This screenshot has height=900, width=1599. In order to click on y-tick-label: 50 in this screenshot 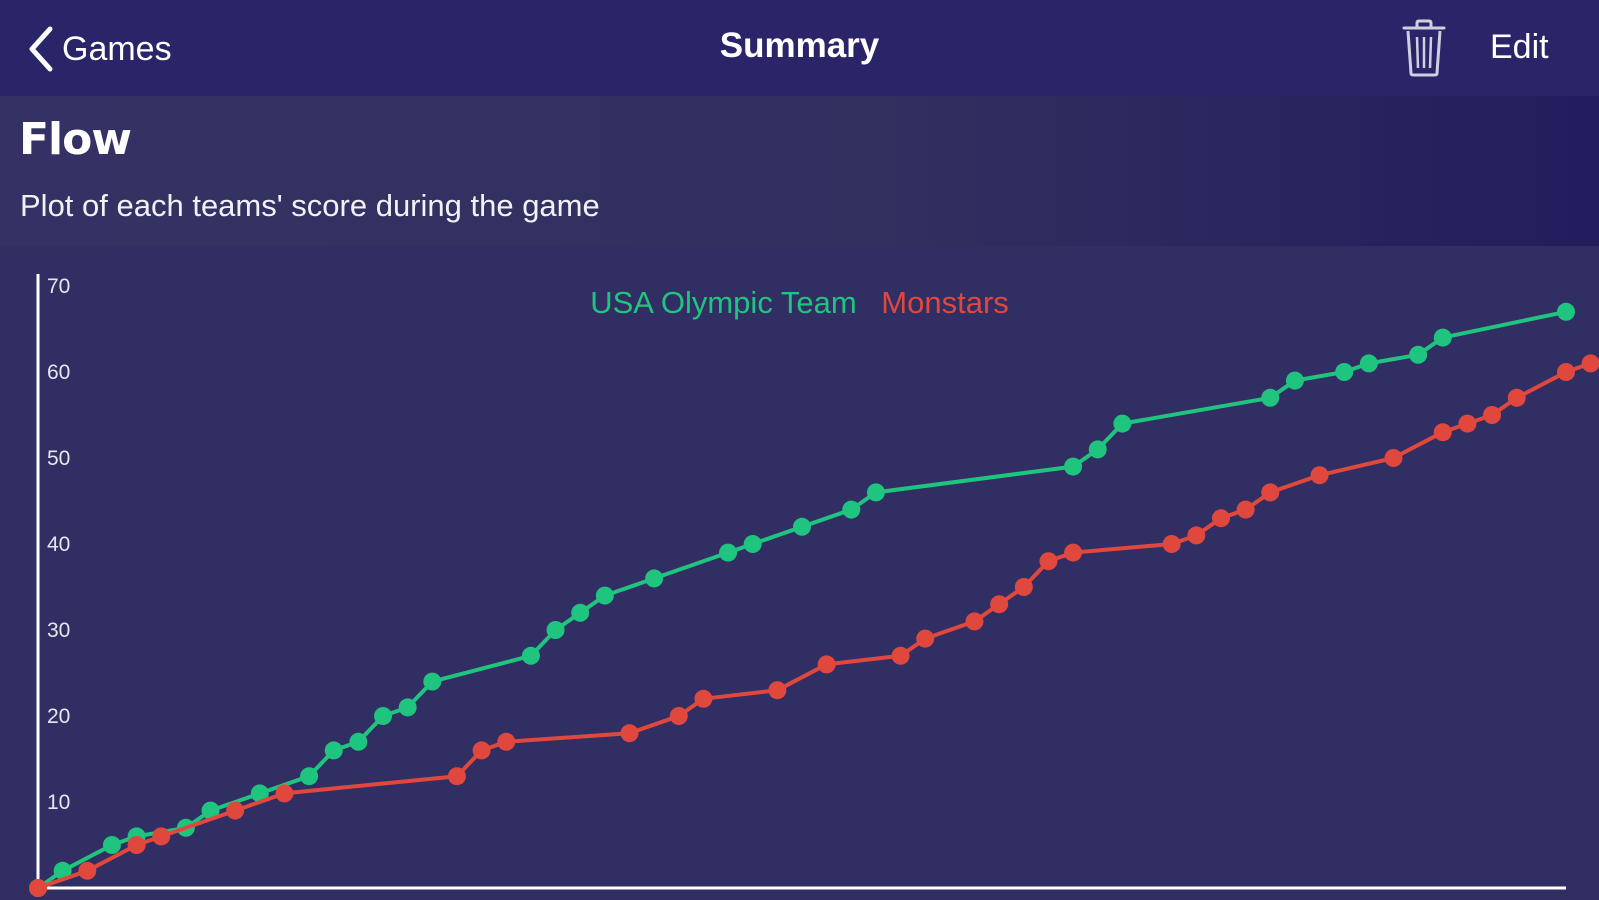, I will do `click(58, 458)`.